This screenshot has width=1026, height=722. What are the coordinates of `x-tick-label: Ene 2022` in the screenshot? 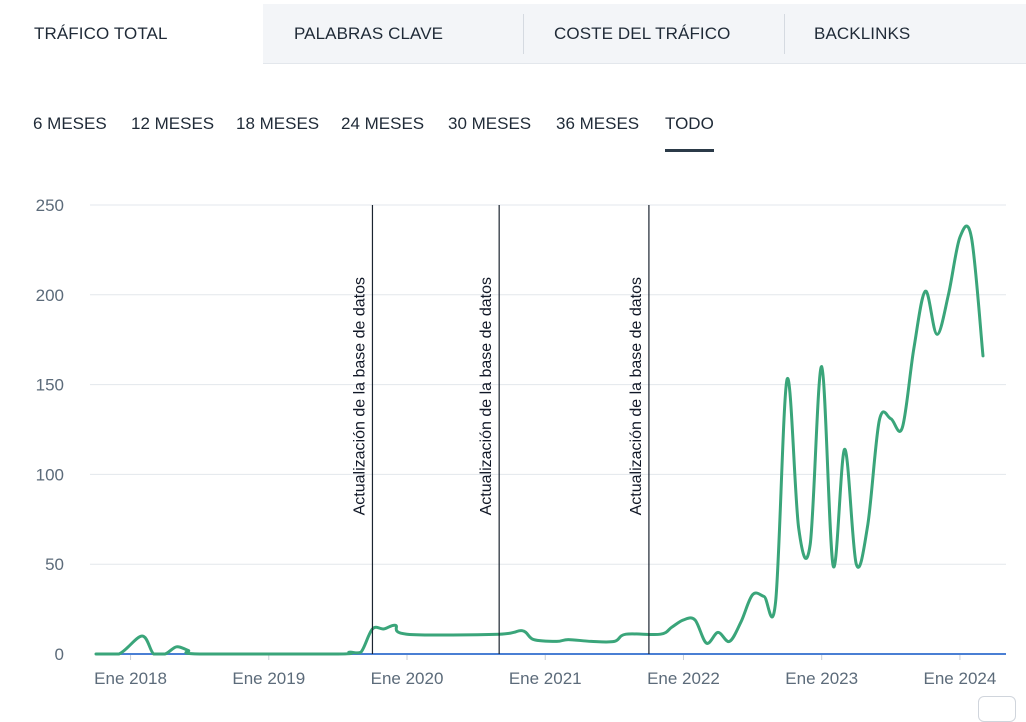 It's located at (683, 678).